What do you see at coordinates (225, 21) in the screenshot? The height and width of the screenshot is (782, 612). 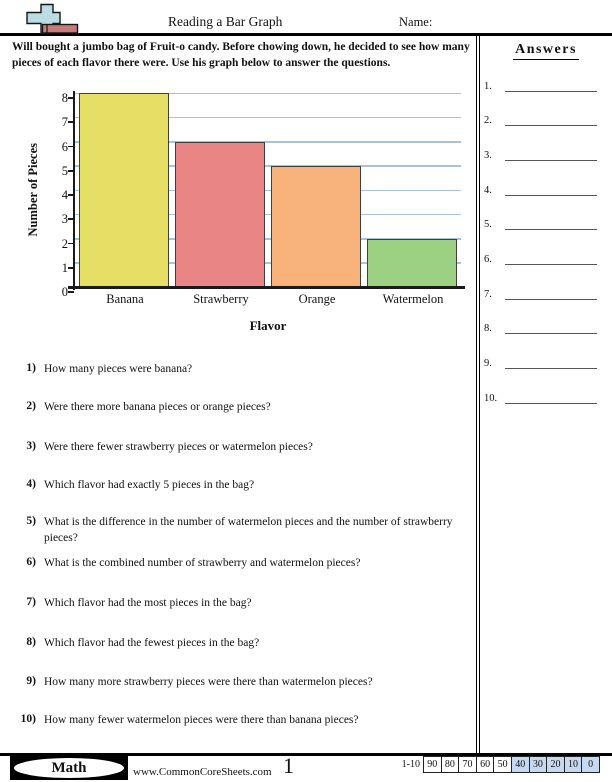 I see `page-title: Reading a Bar Graph` at bounding box center [225, 21].